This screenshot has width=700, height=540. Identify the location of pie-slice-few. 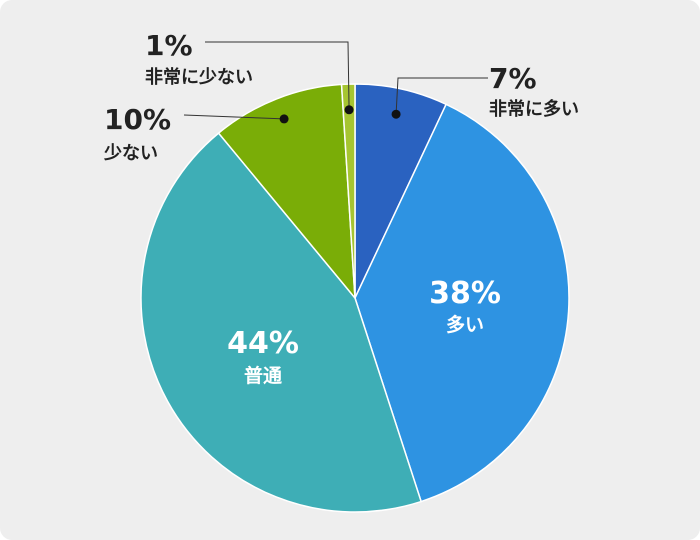
(286, 192).